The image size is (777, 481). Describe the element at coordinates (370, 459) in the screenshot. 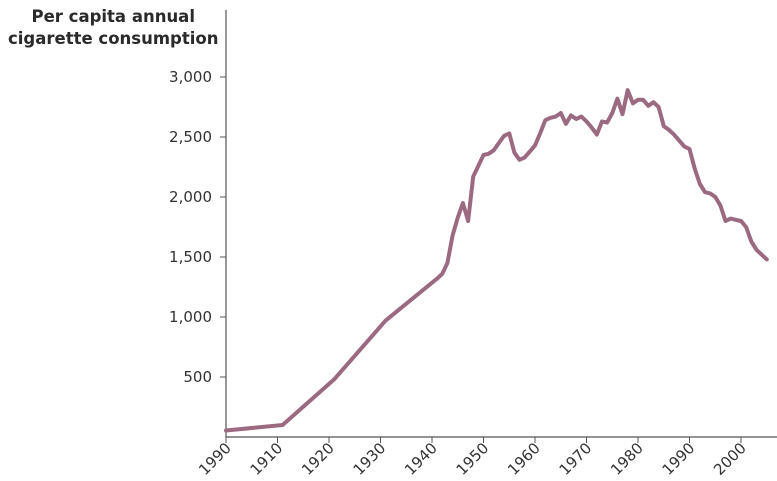

I see `x-tick-label: 1930` at that location.